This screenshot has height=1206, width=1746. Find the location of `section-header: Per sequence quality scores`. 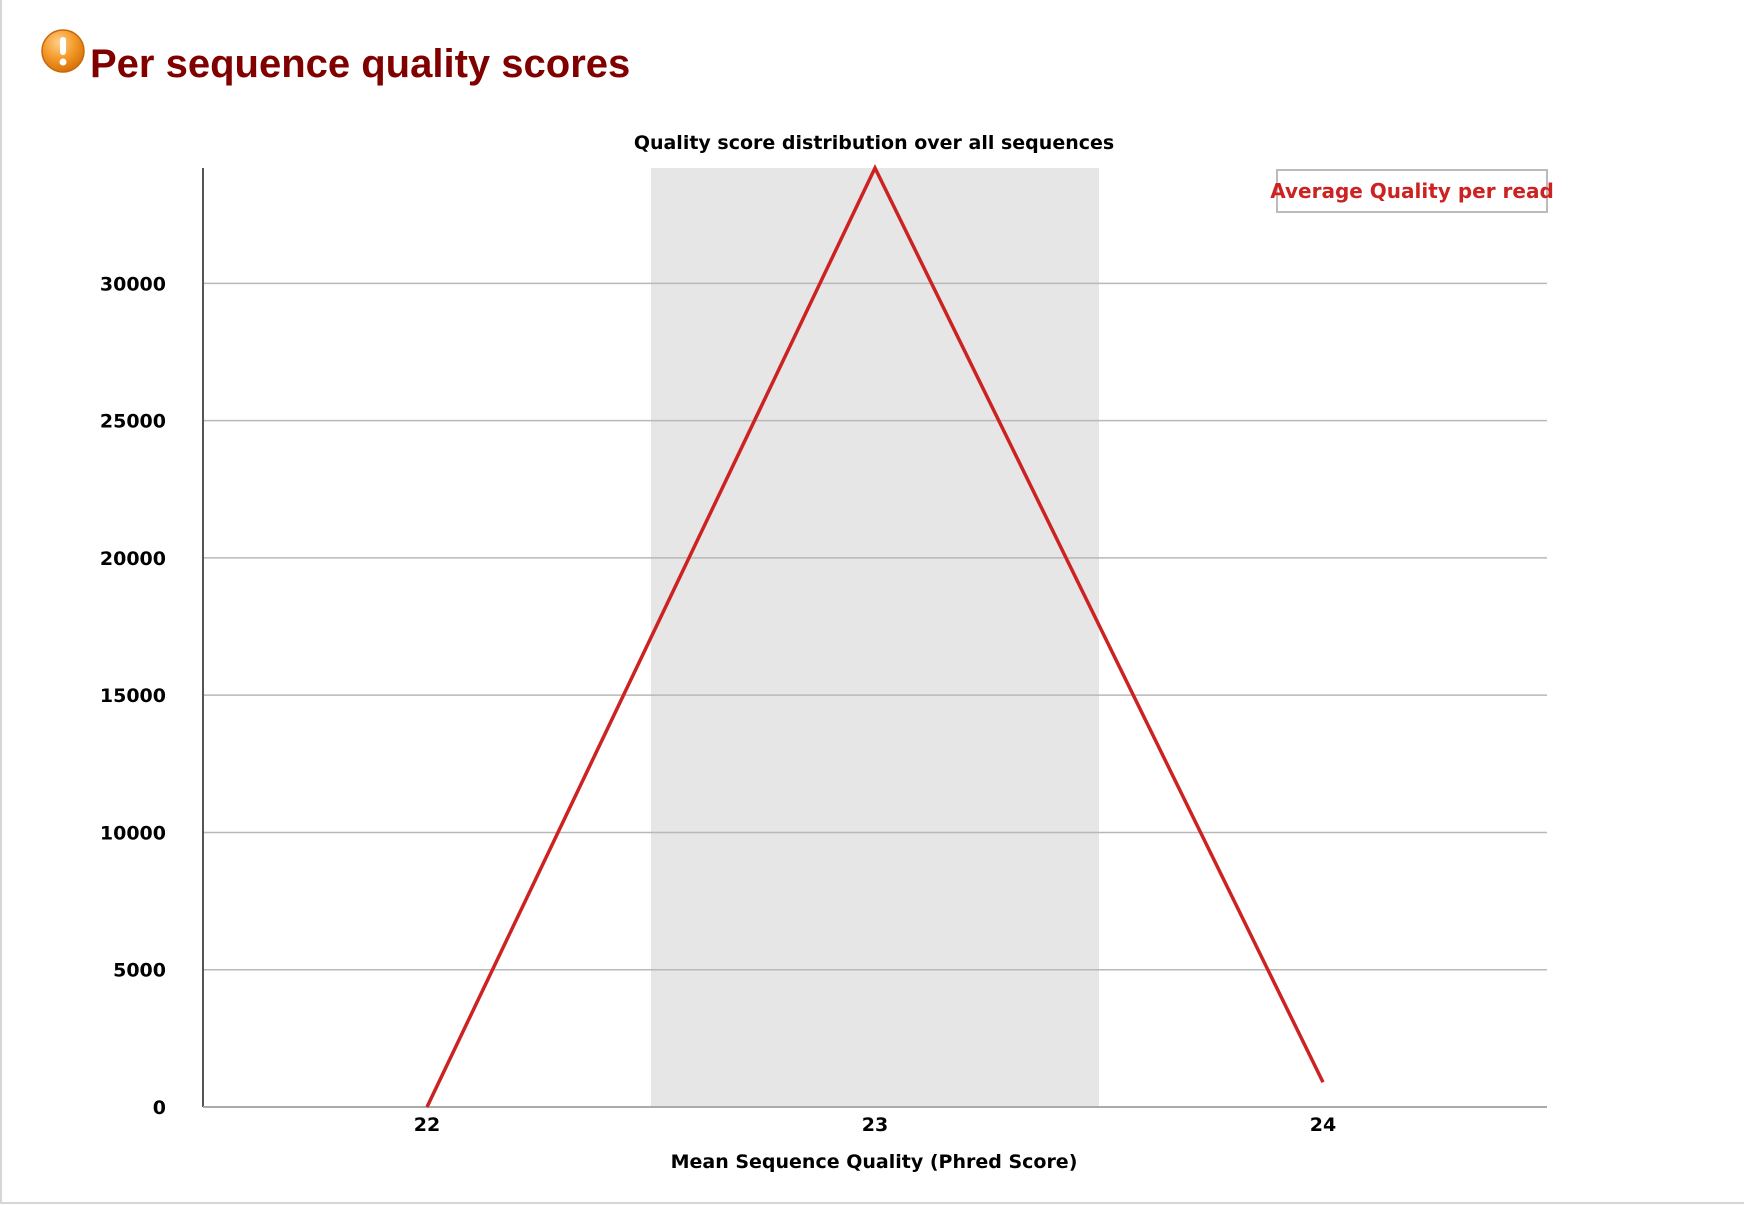

section-header: Per sequence quality scores is located at coordinates (335, 58).